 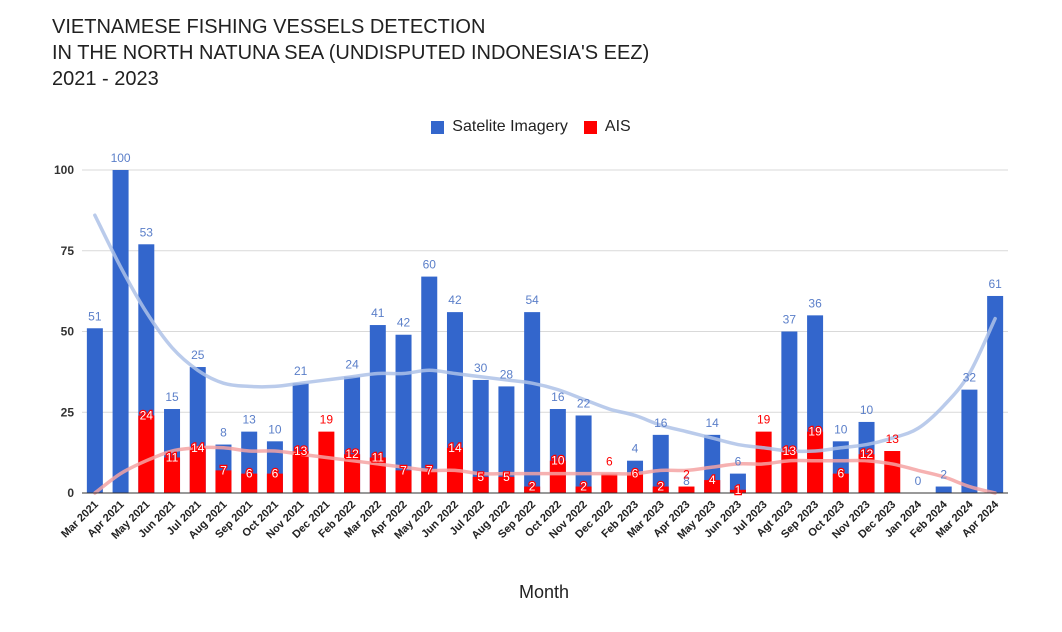 I want to click on data-label-satellite: 24, so click(x=352, y=365).